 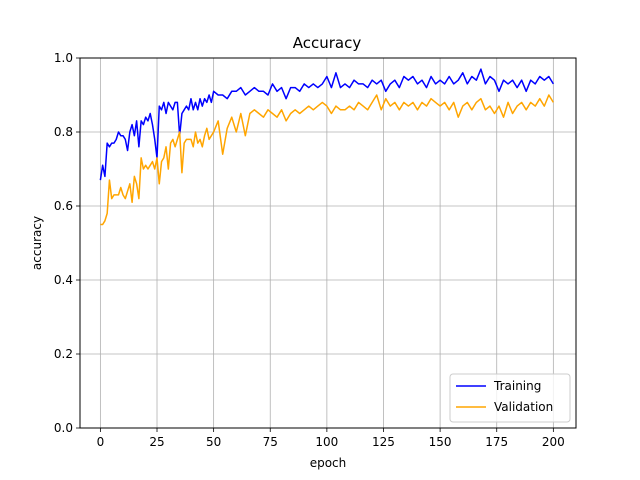 What do you see at coordinates (63, 280) in the screenshot?
I see `y-tick-label: 0.4` at bounding box center [63, 280].